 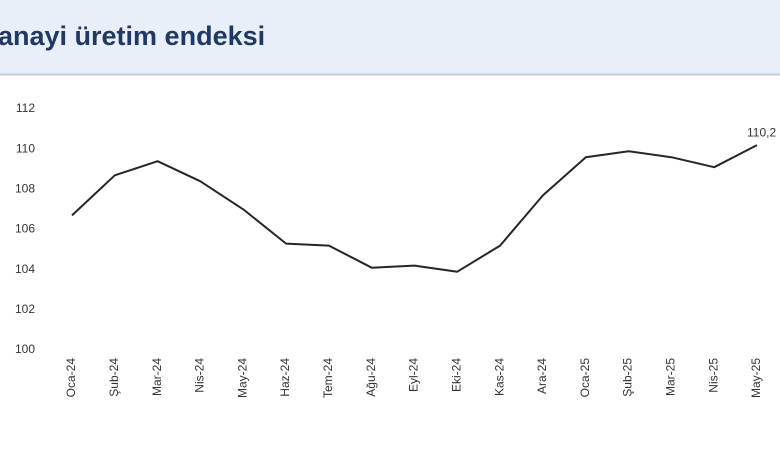 I want to click on x-tick-label: Nis-24, so click(x=200, y=375).